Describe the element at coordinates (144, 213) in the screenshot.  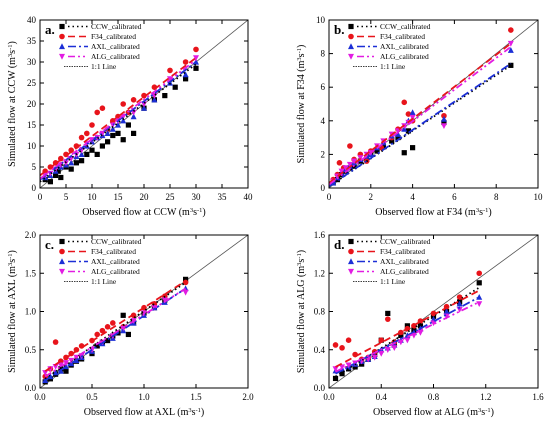
I see `x-axis-label: Observed flow at CCW (m3s-1)` at that location.